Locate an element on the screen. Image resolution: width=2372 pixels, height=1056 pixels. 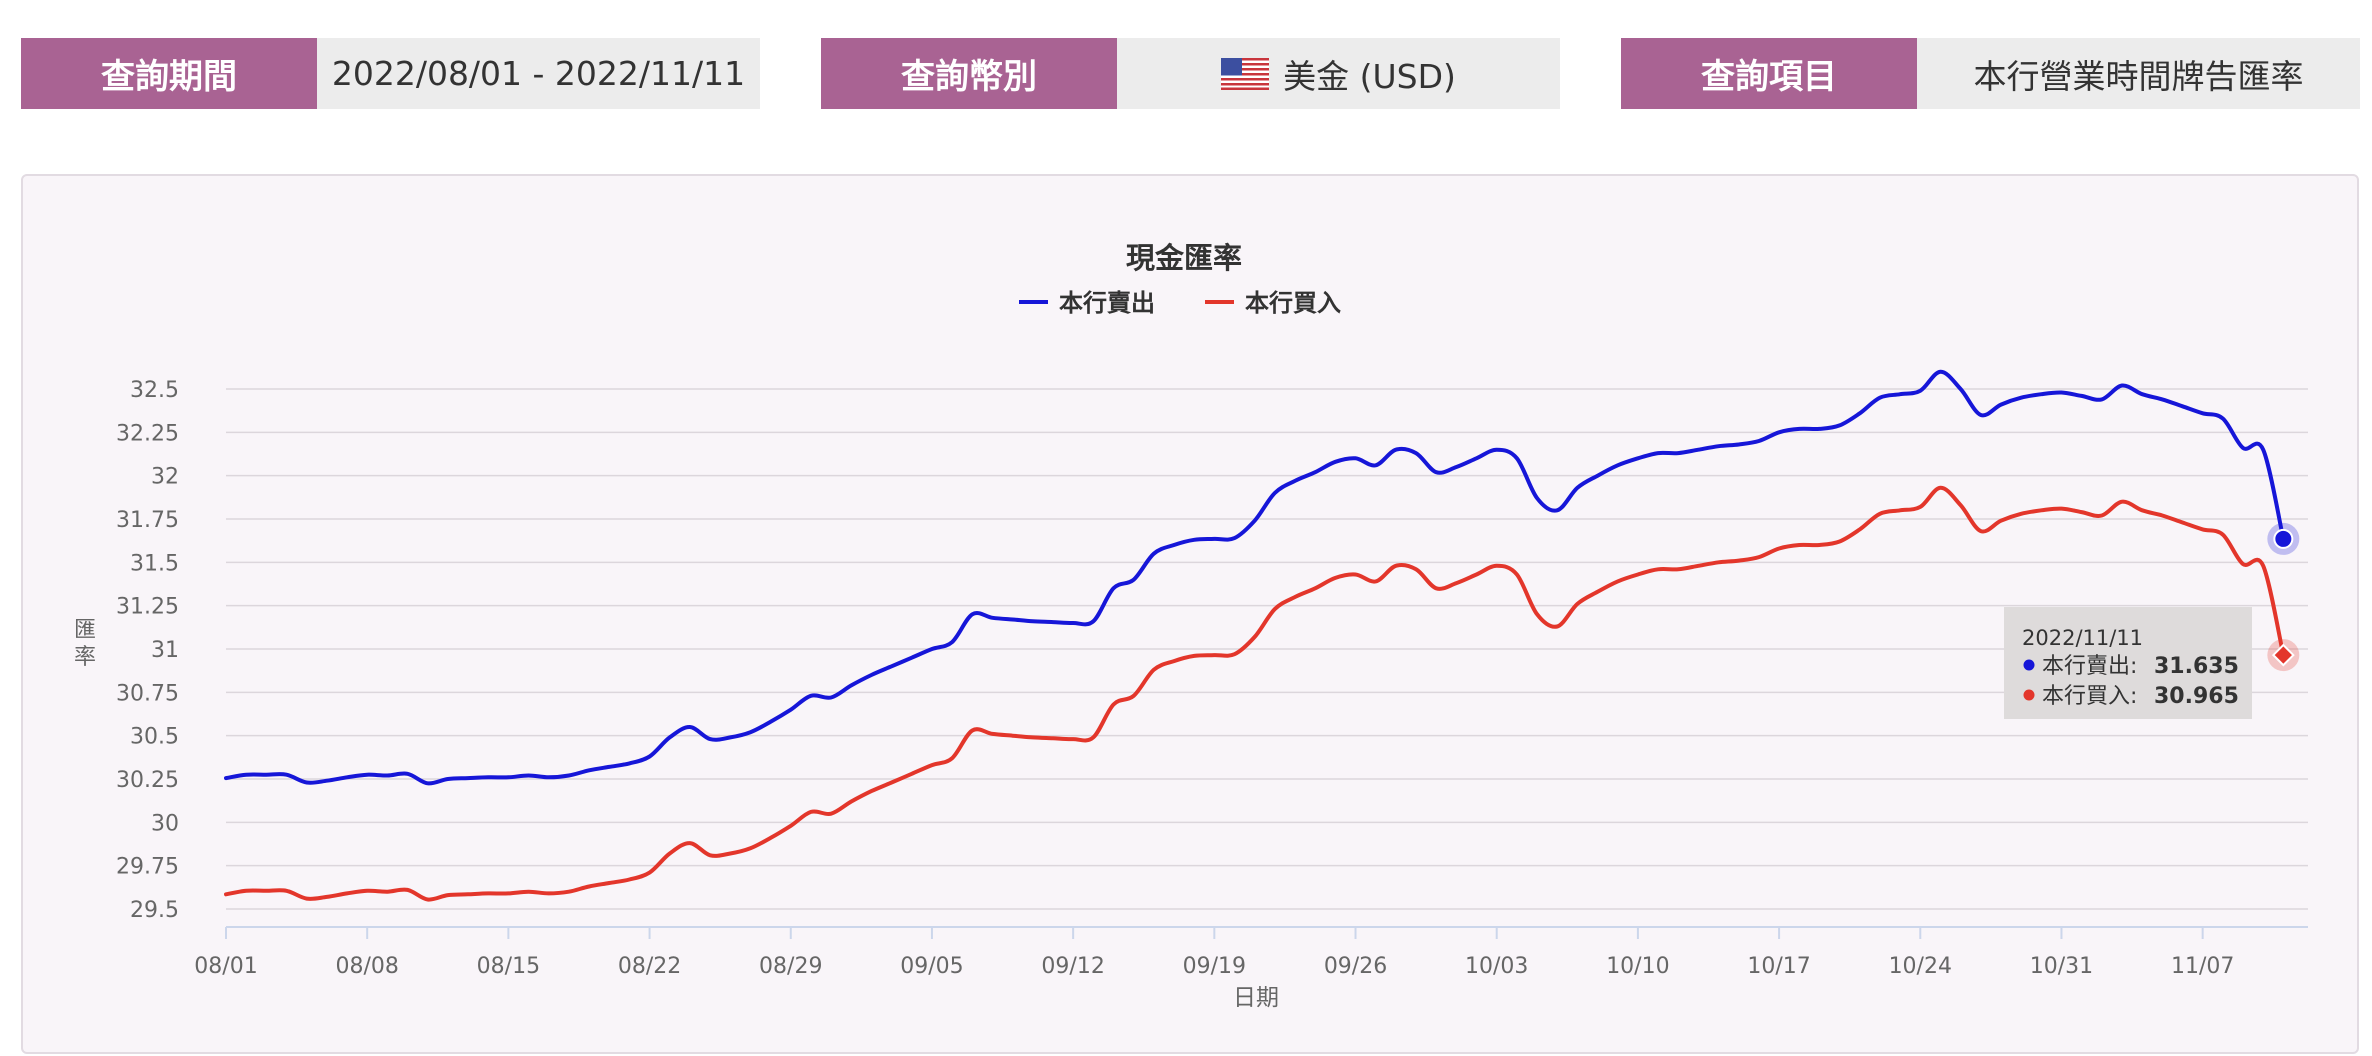
y-tick-label: 32.5 is located at coordinates (154, 390).